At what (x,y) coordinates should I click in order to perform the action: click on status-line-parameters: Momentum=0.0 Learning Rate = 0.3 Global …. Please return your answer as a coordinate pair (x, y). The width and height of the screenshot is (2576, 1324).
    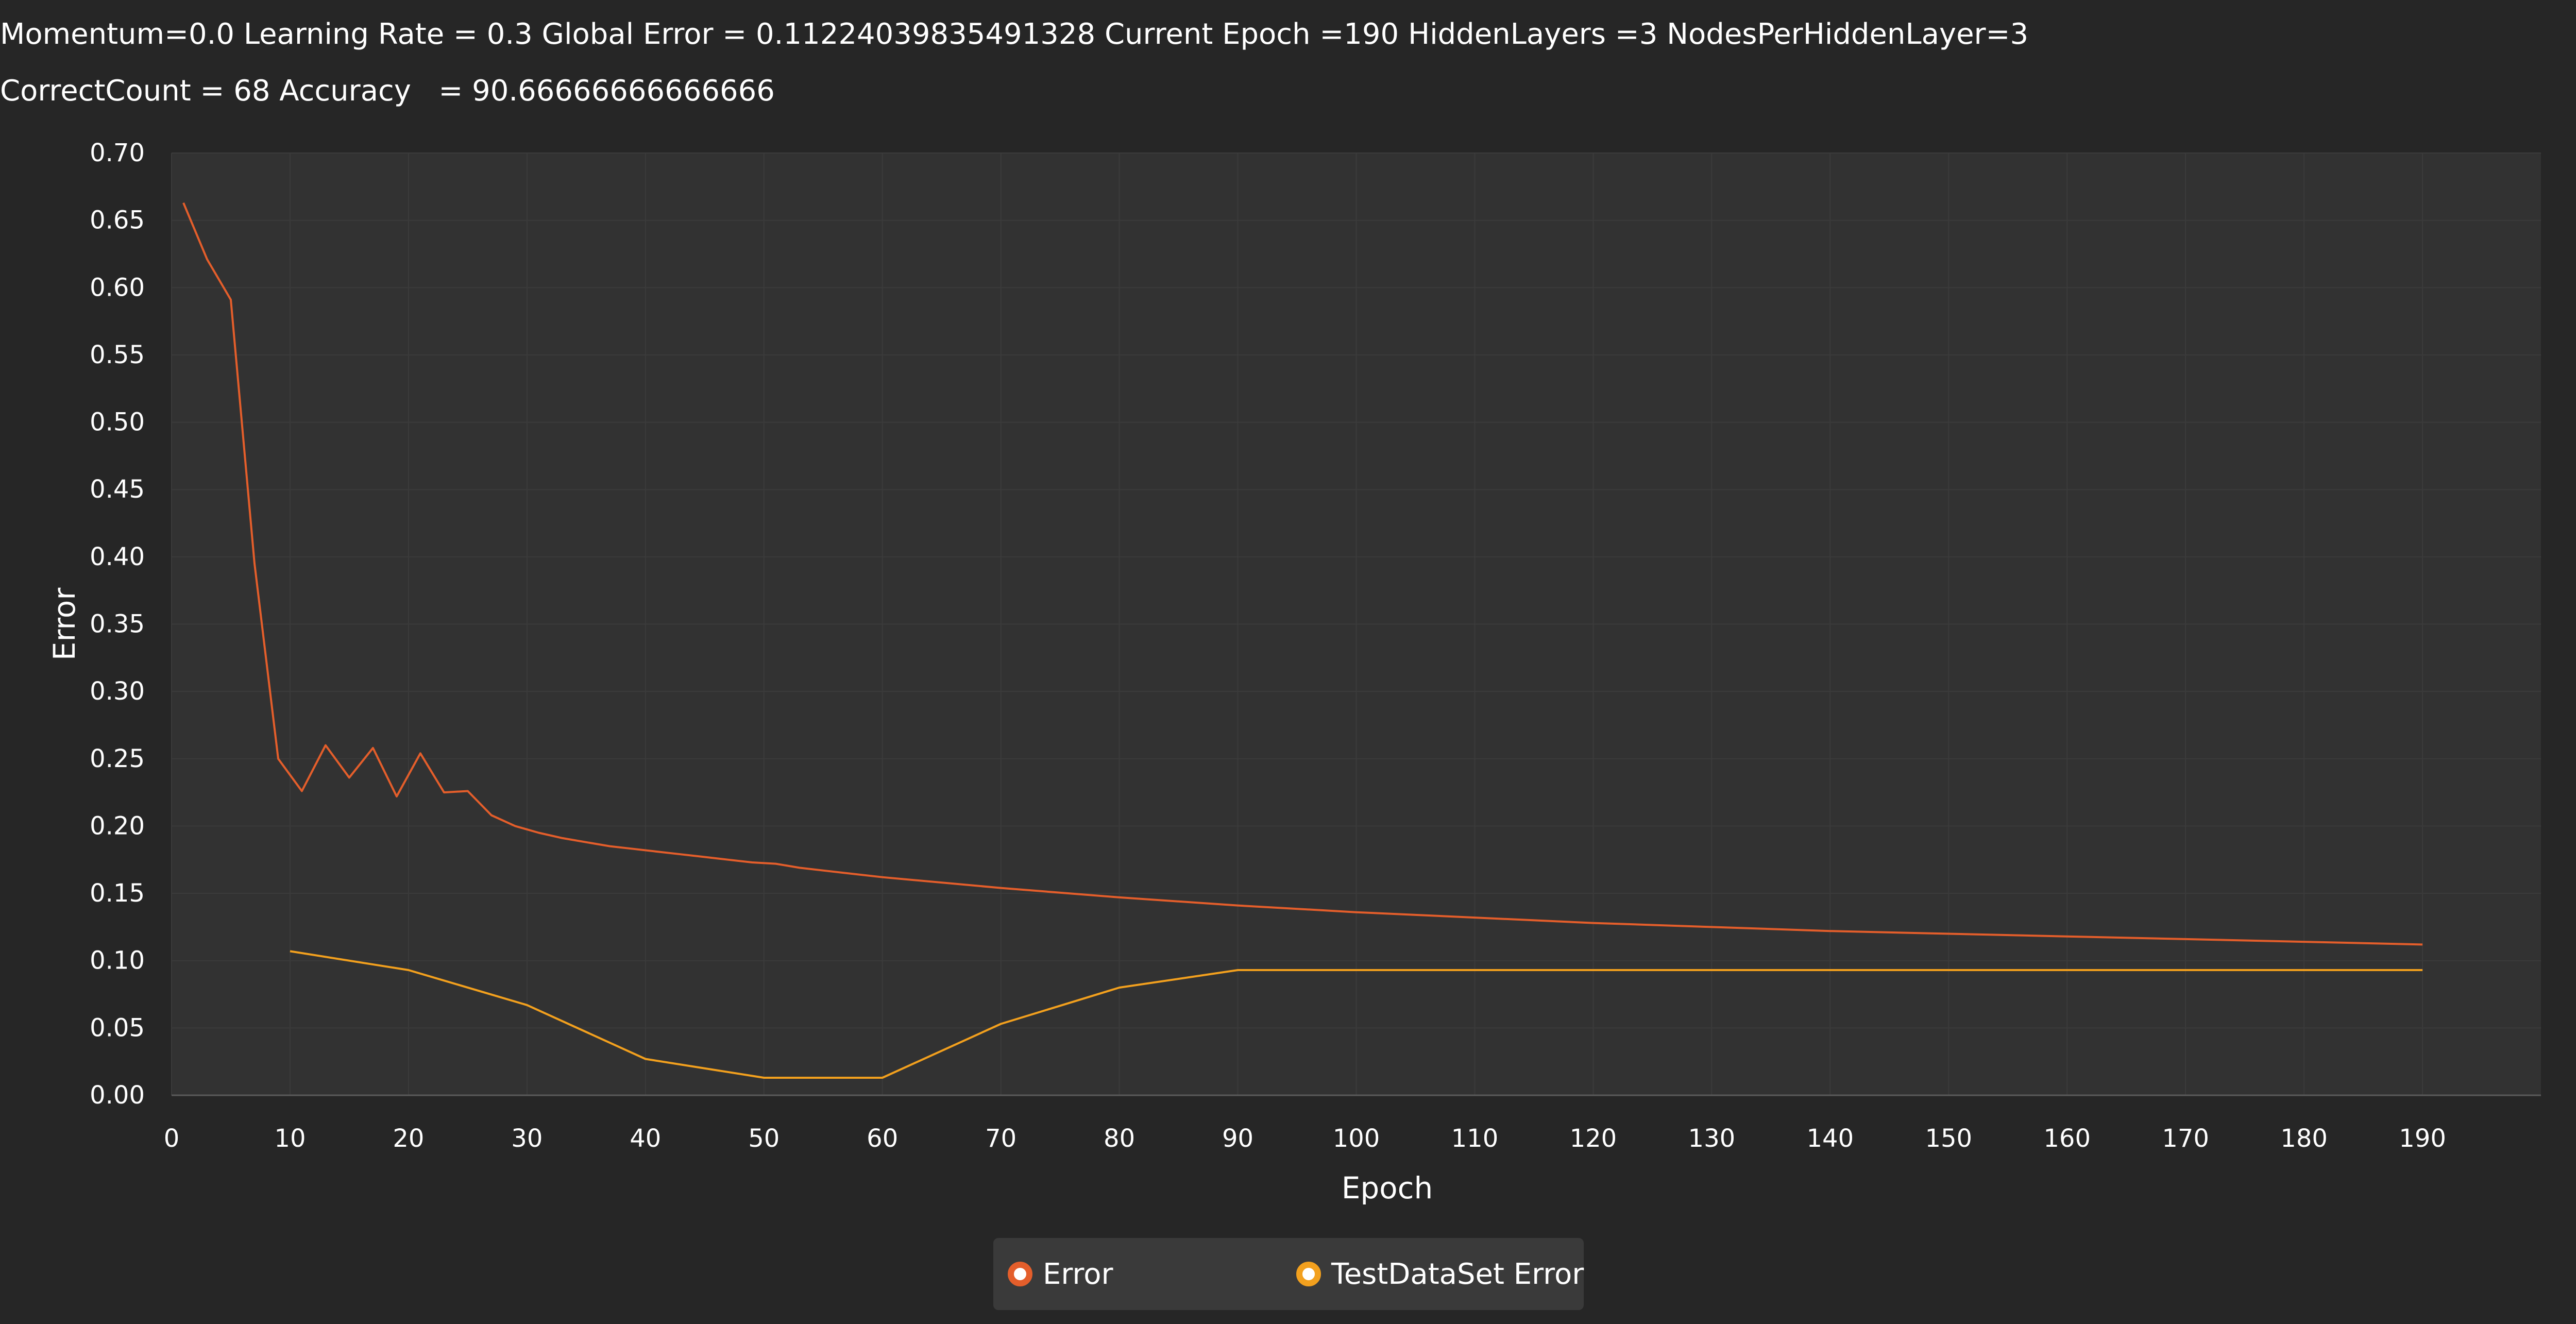
    Looking at the image, I should click on (1014, 34).